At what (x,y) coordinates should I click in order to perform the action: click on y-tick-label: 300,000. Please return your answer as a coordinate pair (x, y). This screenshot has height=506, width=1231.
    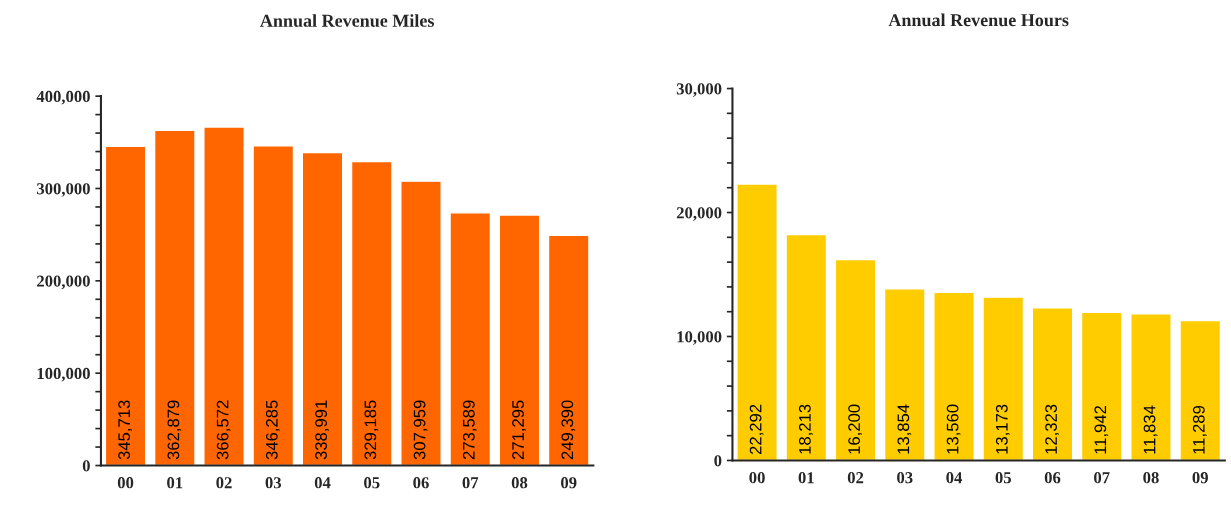
    Looking at the image, I should click on (63, 190).